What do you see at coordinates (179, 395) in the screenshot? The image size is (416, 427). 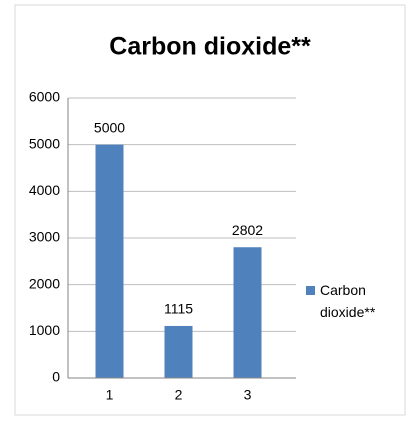 I see `x-tick-label: 2` at bounding box center [179, 395].